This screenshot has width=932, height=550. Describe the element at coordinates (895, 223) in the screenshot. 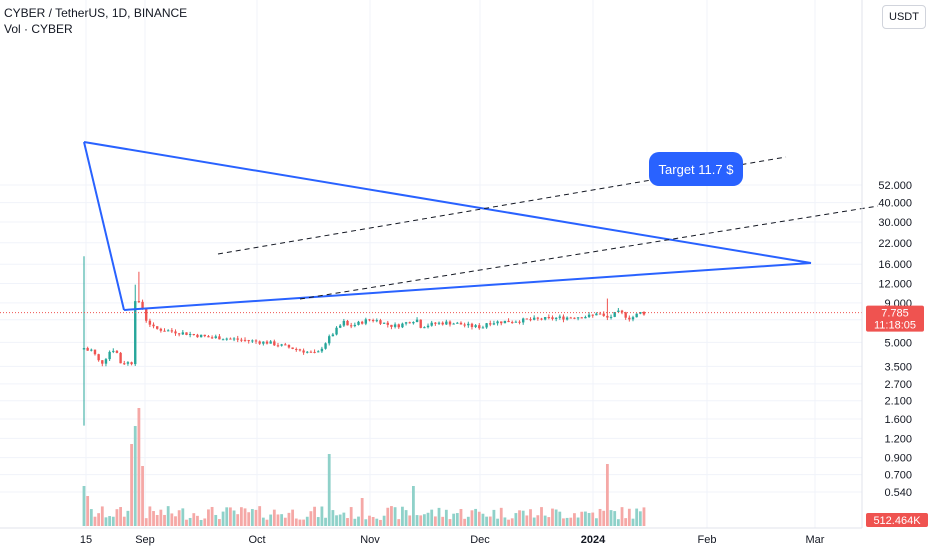

I see `price-tick-label: 30.000` at that location.